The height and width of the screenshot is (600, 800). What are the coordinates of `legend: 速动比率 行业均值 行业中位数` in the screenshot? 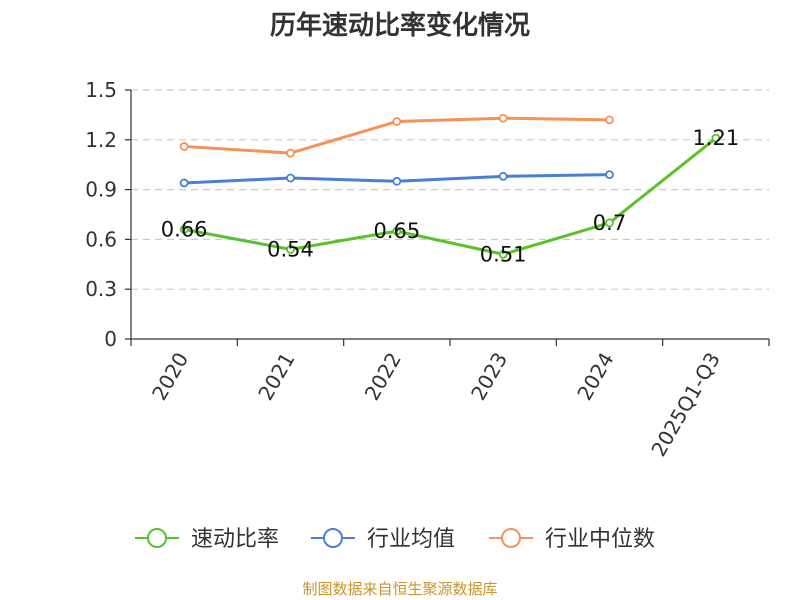 It's located at (395, 539).